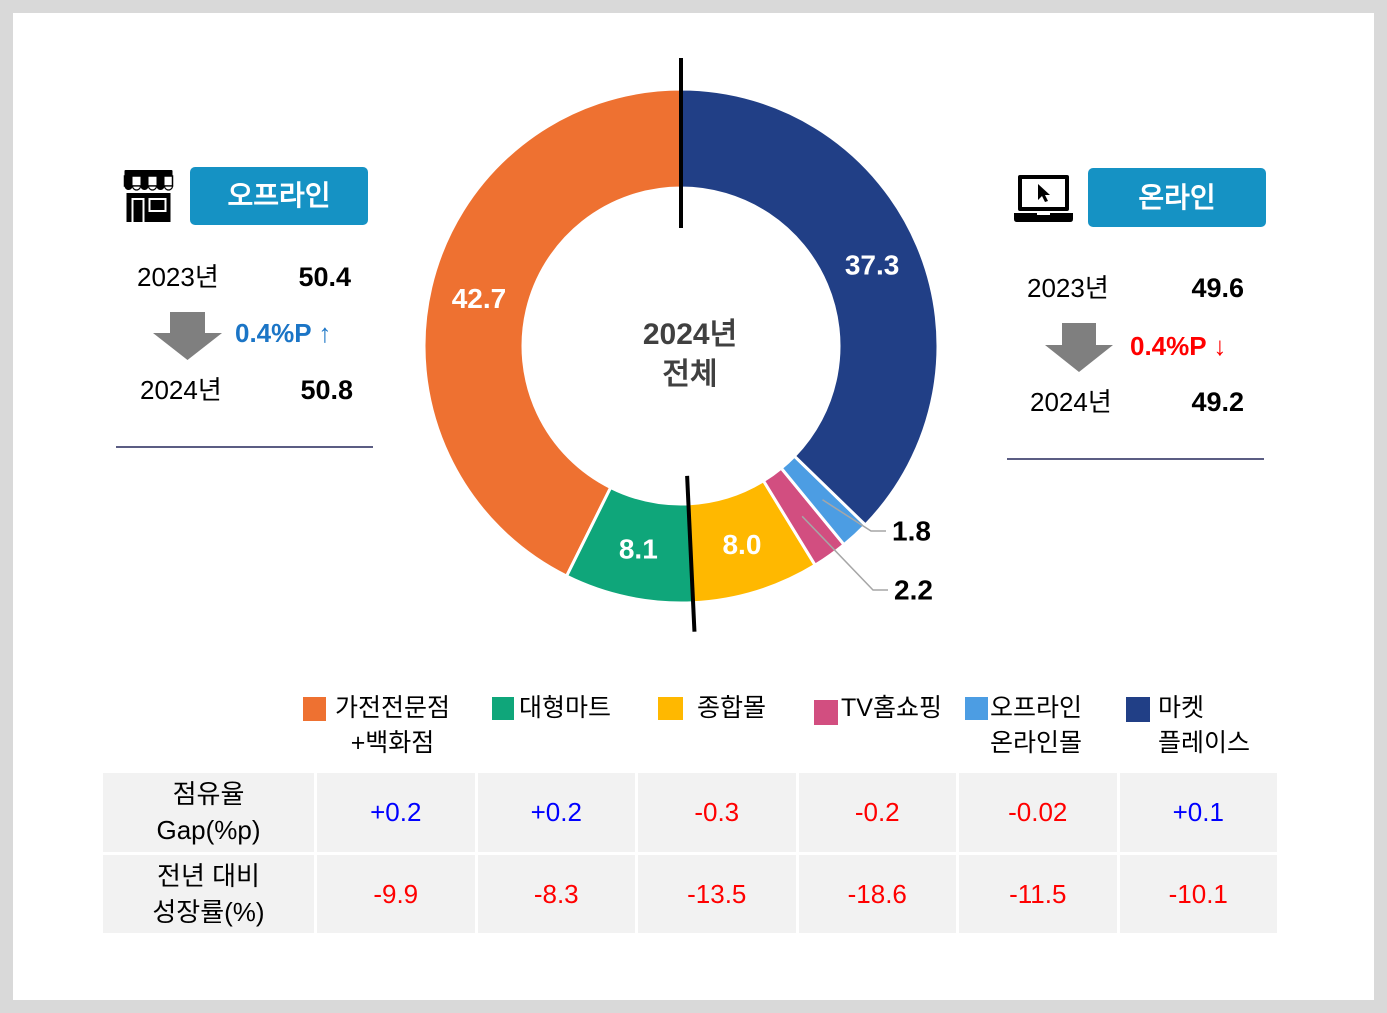 This screenshot has width=1387, height=1013. I want to click on offline-badge: 오프라인, so click(279, 196).